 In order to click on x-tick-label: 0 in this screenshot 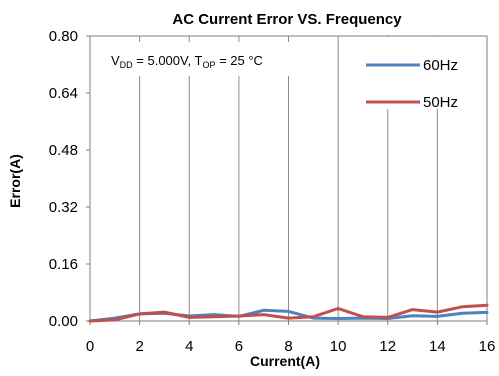, I will do `click(90, 346)`.